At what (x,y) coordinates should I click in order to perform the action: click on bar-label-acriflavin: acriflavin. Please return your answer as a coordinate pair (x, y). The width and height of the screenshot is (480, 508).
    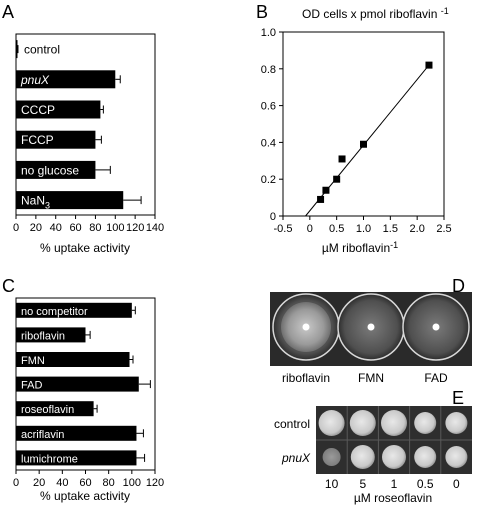
    Looking at the image, I should click on (42, 435).